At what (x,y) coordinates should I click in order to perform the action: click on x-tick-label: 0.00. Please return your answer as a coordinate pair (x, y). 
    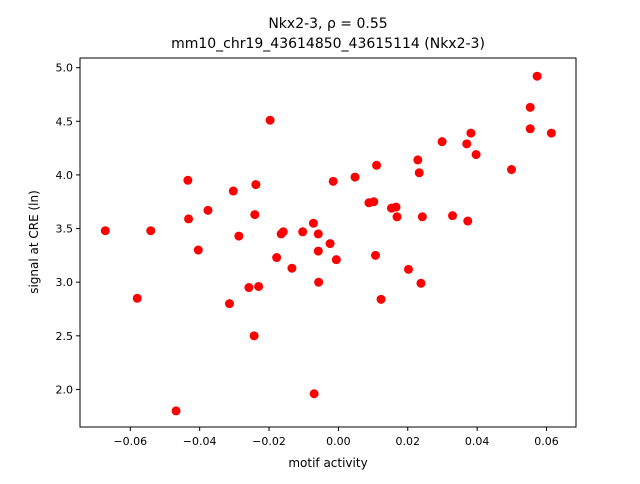
    Looking at the image, I should click on (338, 441).